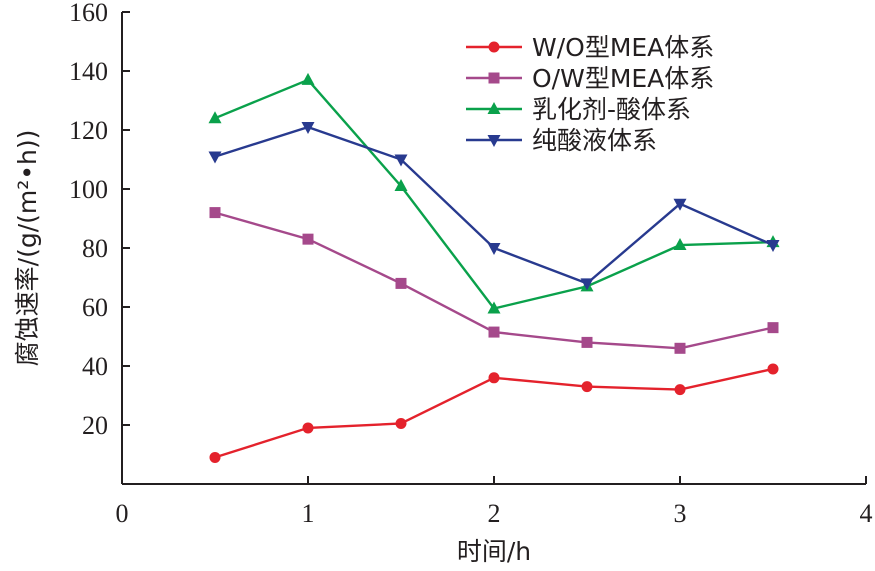 Image resolution: width=875 pixels, height=571 pixels. I want to click on y-tick-label: 120, so click(88, 130).